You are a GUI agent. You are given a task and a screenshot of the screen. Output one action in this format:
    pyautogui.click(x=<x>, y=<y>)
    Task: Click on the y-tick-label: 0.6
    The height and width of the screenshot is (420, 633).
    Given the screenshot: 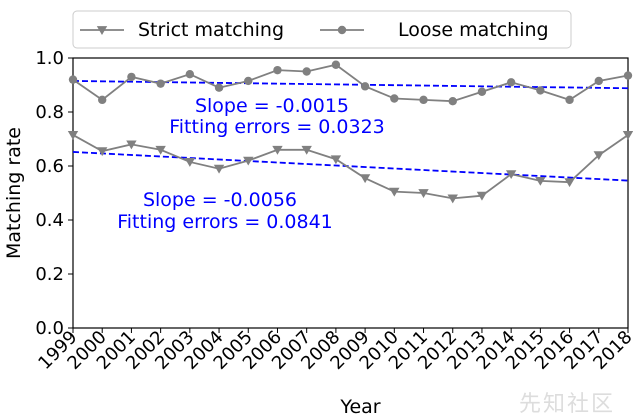 What is the action you would take?
    pyautogui.click(x=49, y=166)
    